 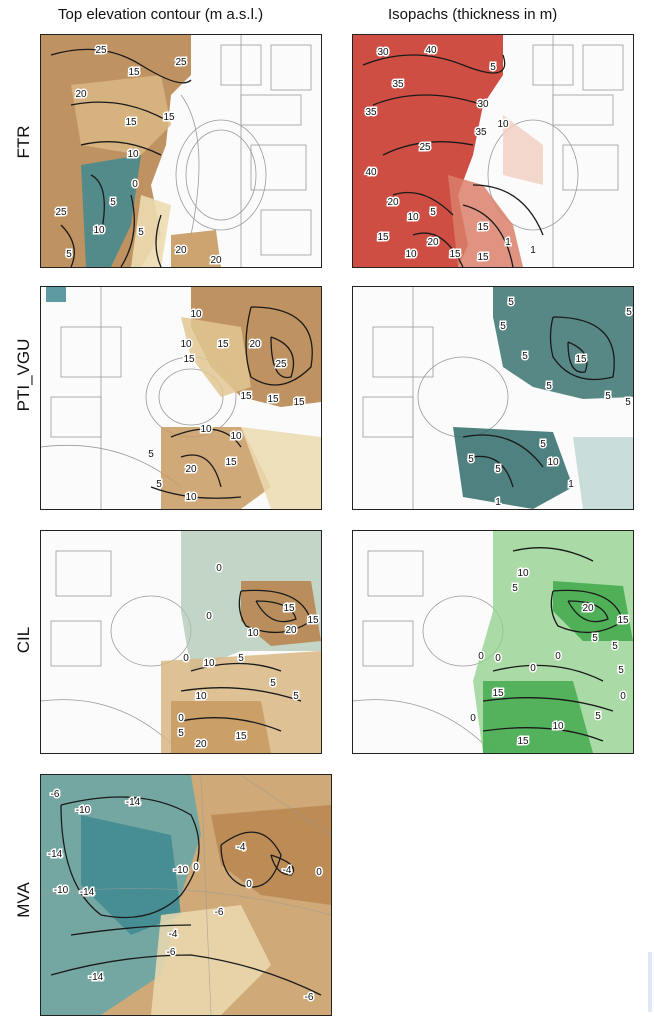 I want to click on ftr-thickness-mid, so click(x=485, y=221).